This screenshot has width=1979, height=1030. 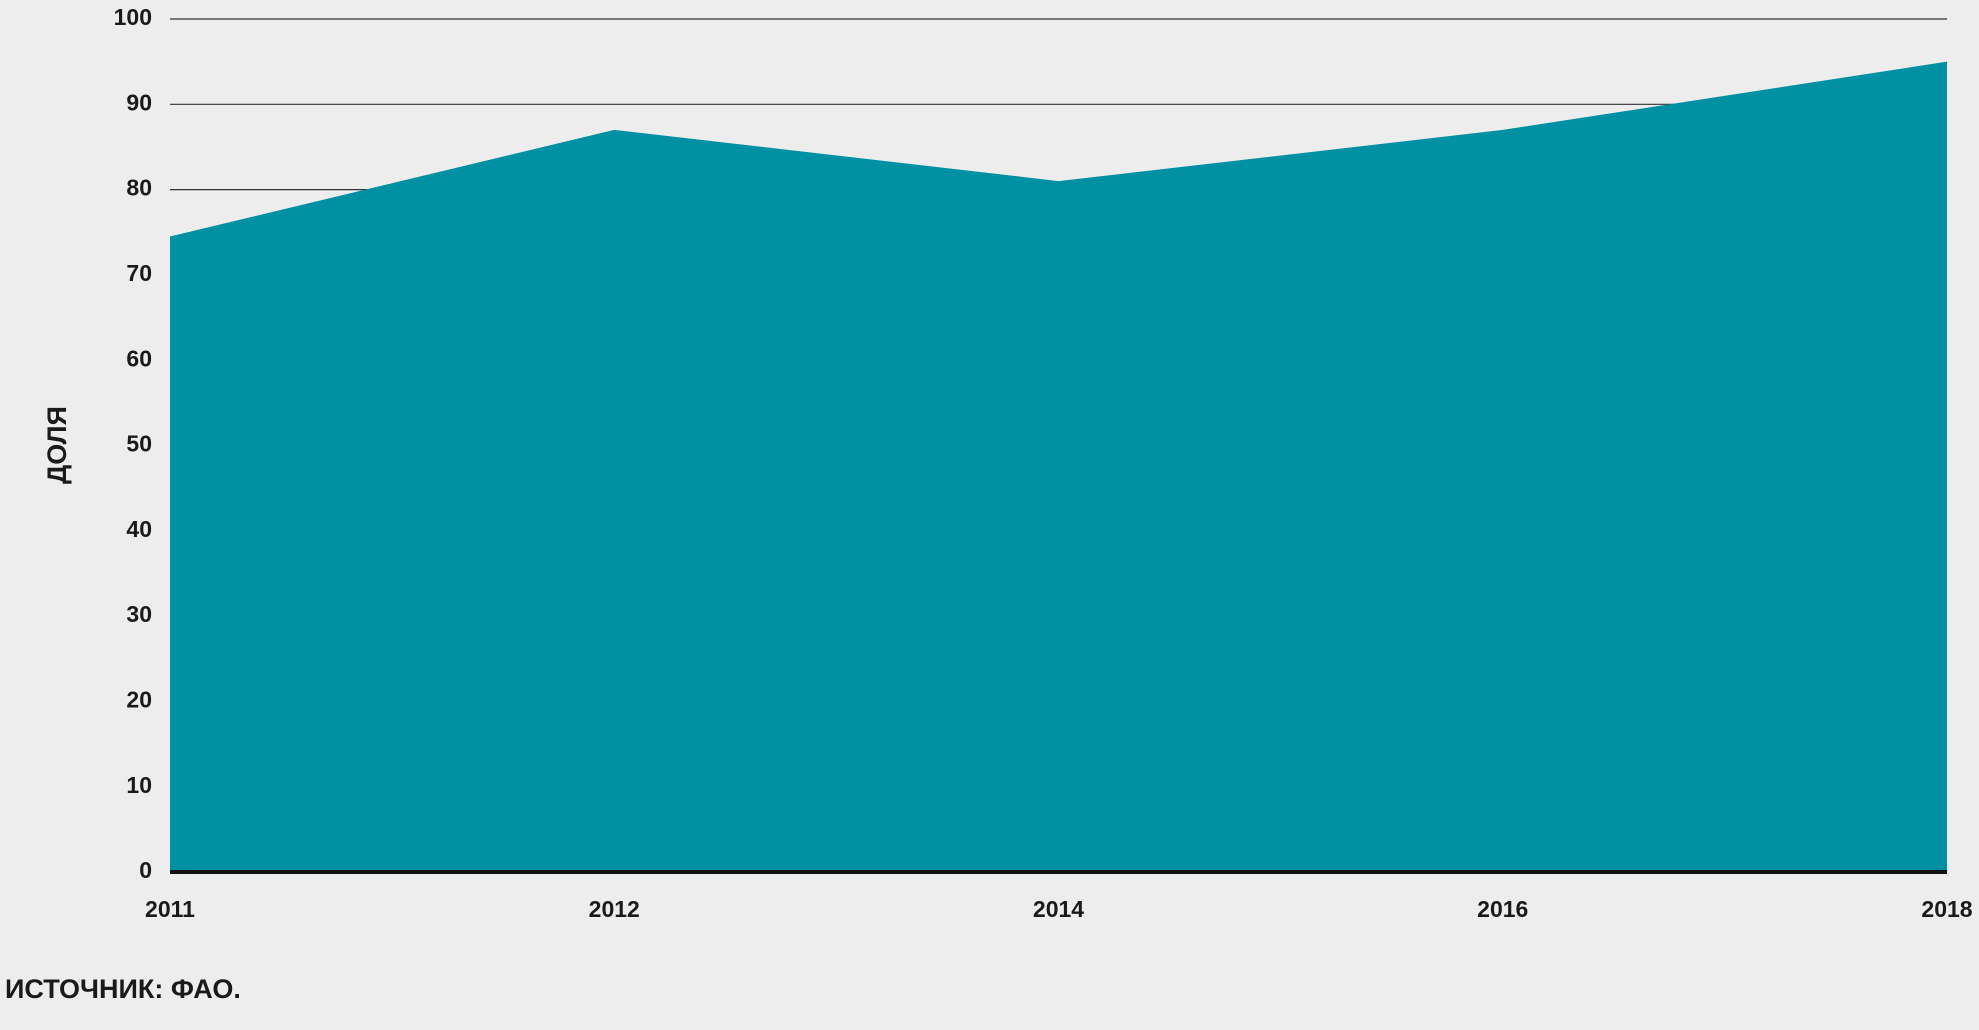 What do you see at coordinates (123, 989) in the screenshot?
I see `source-note: ИСТОЧНИК: ФАО.` at bounding box center [123, 989].